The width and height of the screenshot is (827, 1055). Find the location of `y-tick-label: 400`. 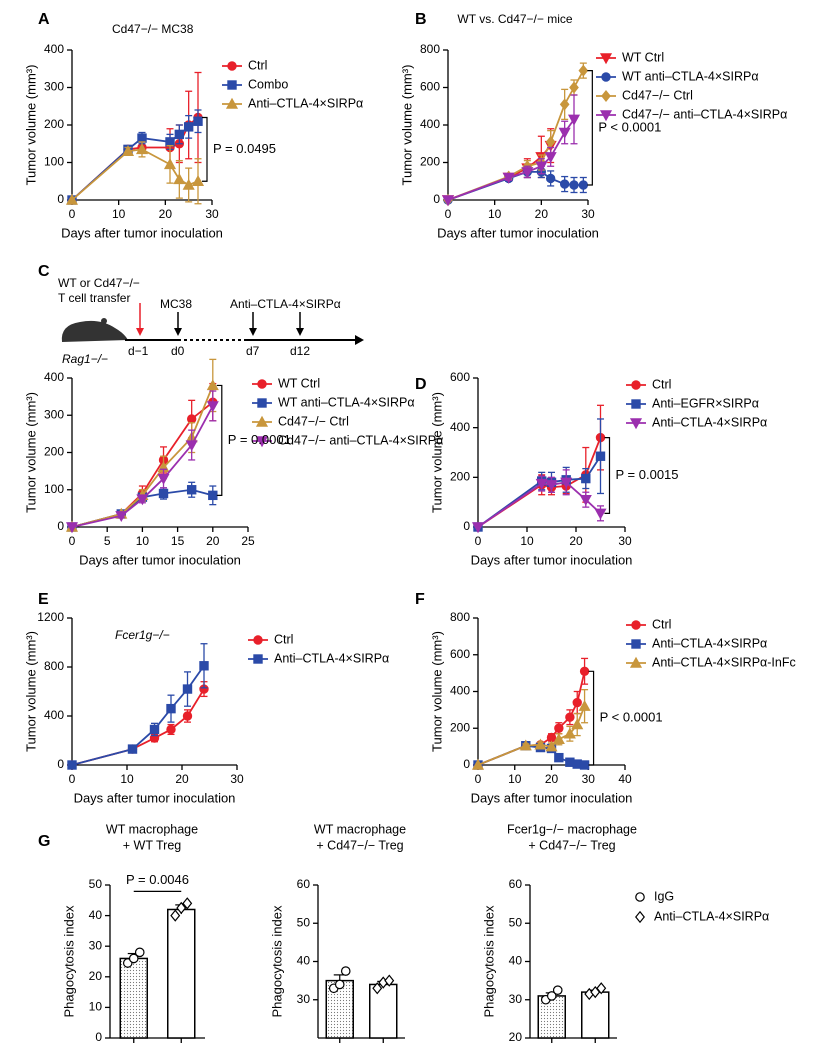

y-tick-label: 400 is located at coordinates (54, 49).